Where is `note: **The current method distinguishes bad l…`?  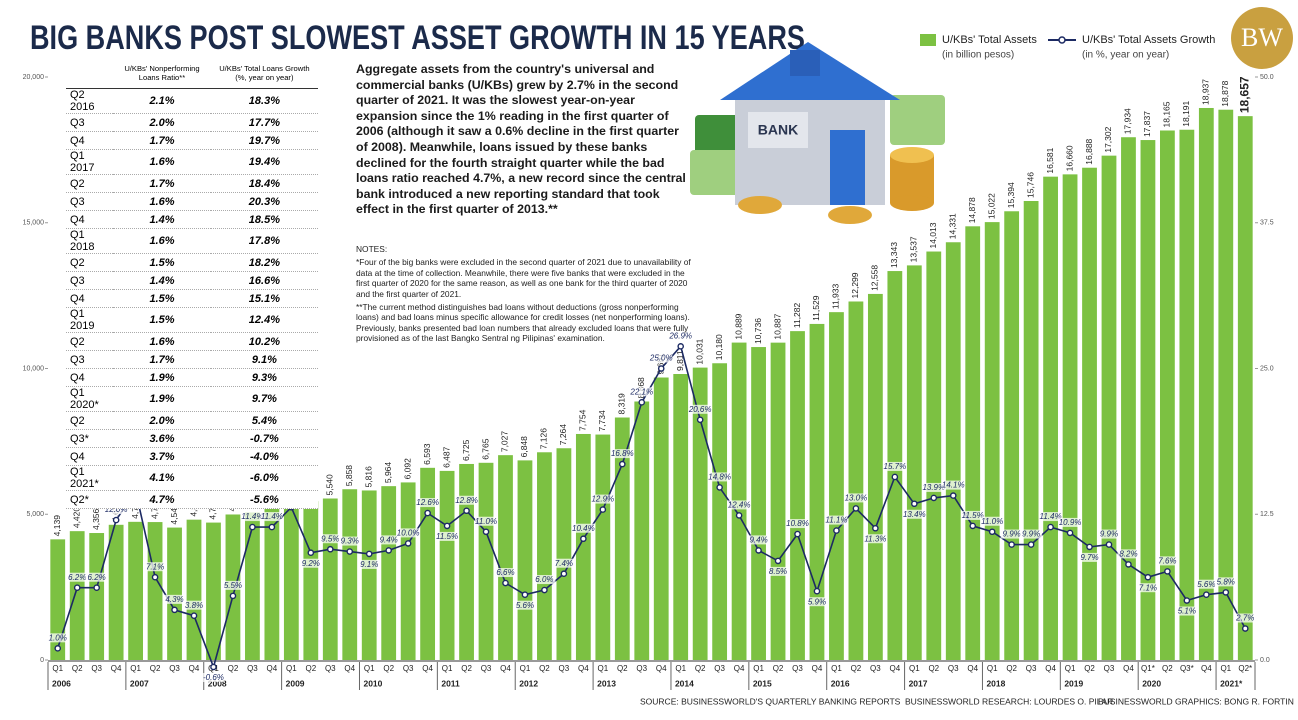 note: **The current method distinguishes bad l… is located at coordinates (523, 323).